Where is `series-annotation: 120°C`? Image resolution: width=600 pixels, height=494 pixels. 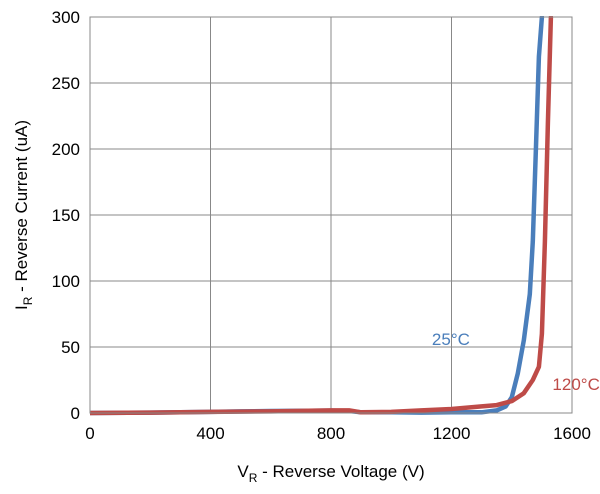
series-annotation: 120°C is located at coordinates (575, 384).